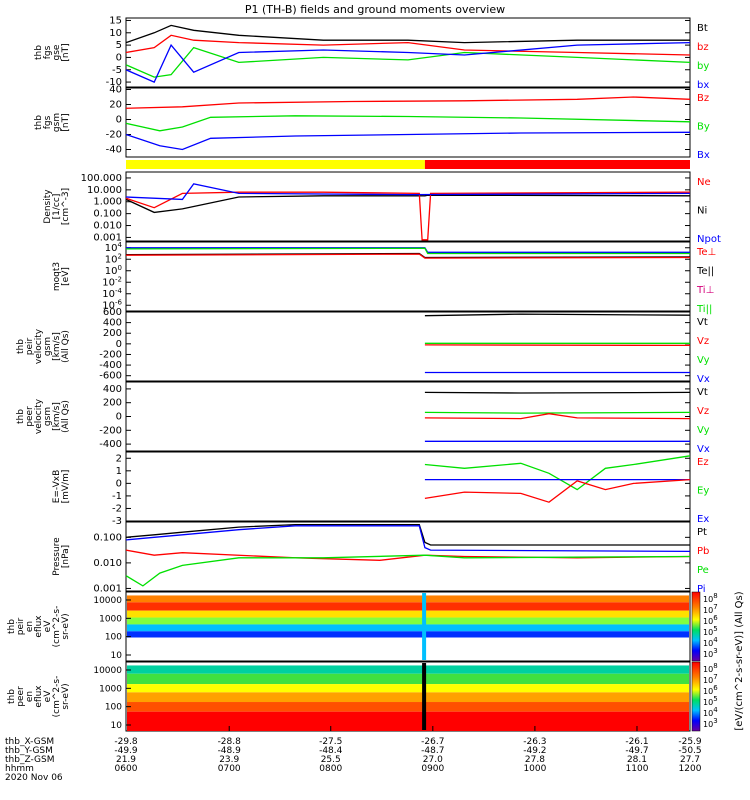 Image resolution: width=750 pixels, height=800 pixels. I want to click on x-tick-label: 27.7, so click(690, 760).